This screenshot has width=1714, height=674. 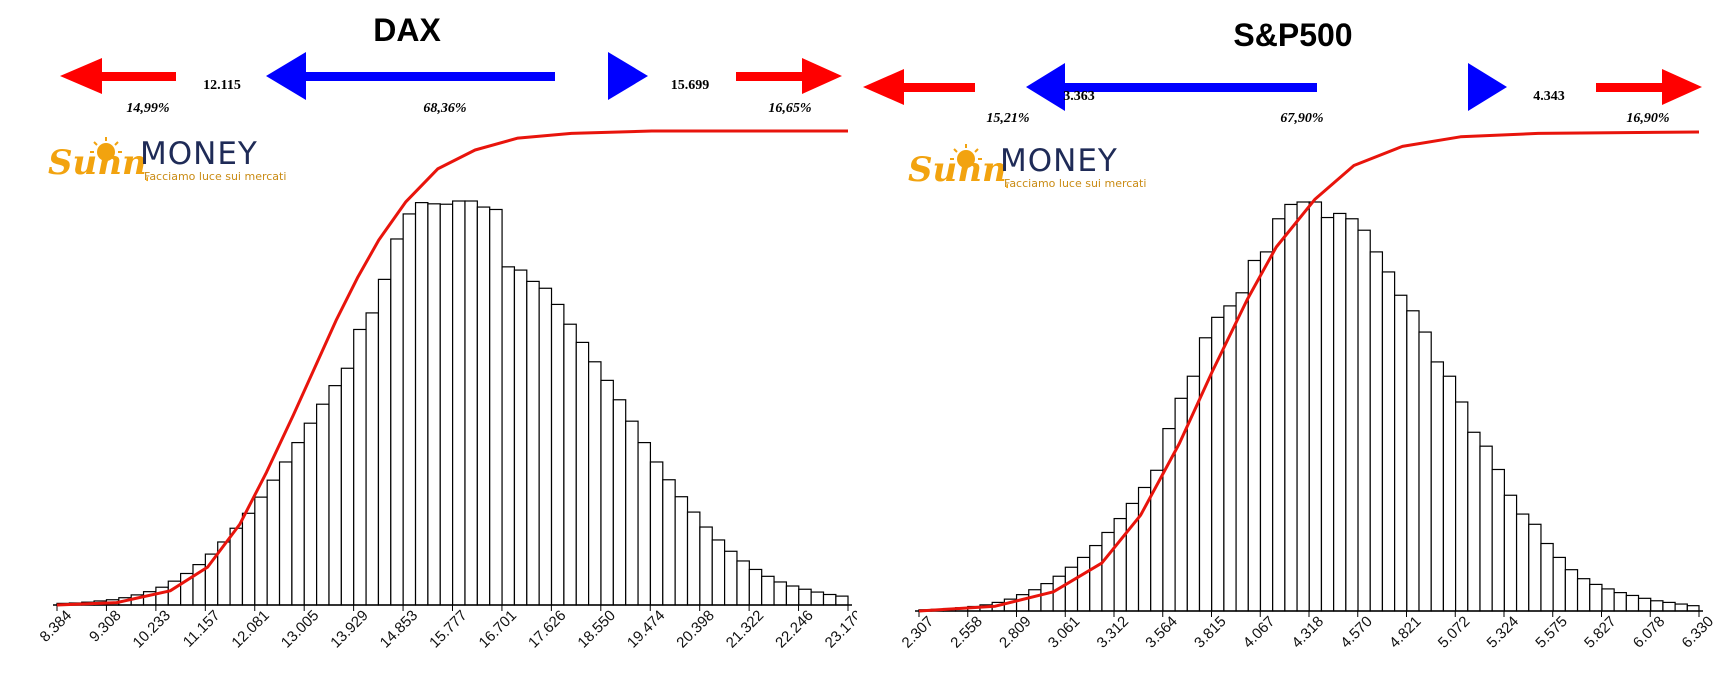 What do you see at coordinates (1551, 632) in the screenshot?
I see `x-tick-label: 5.575` at bounding box center [1551, 632].